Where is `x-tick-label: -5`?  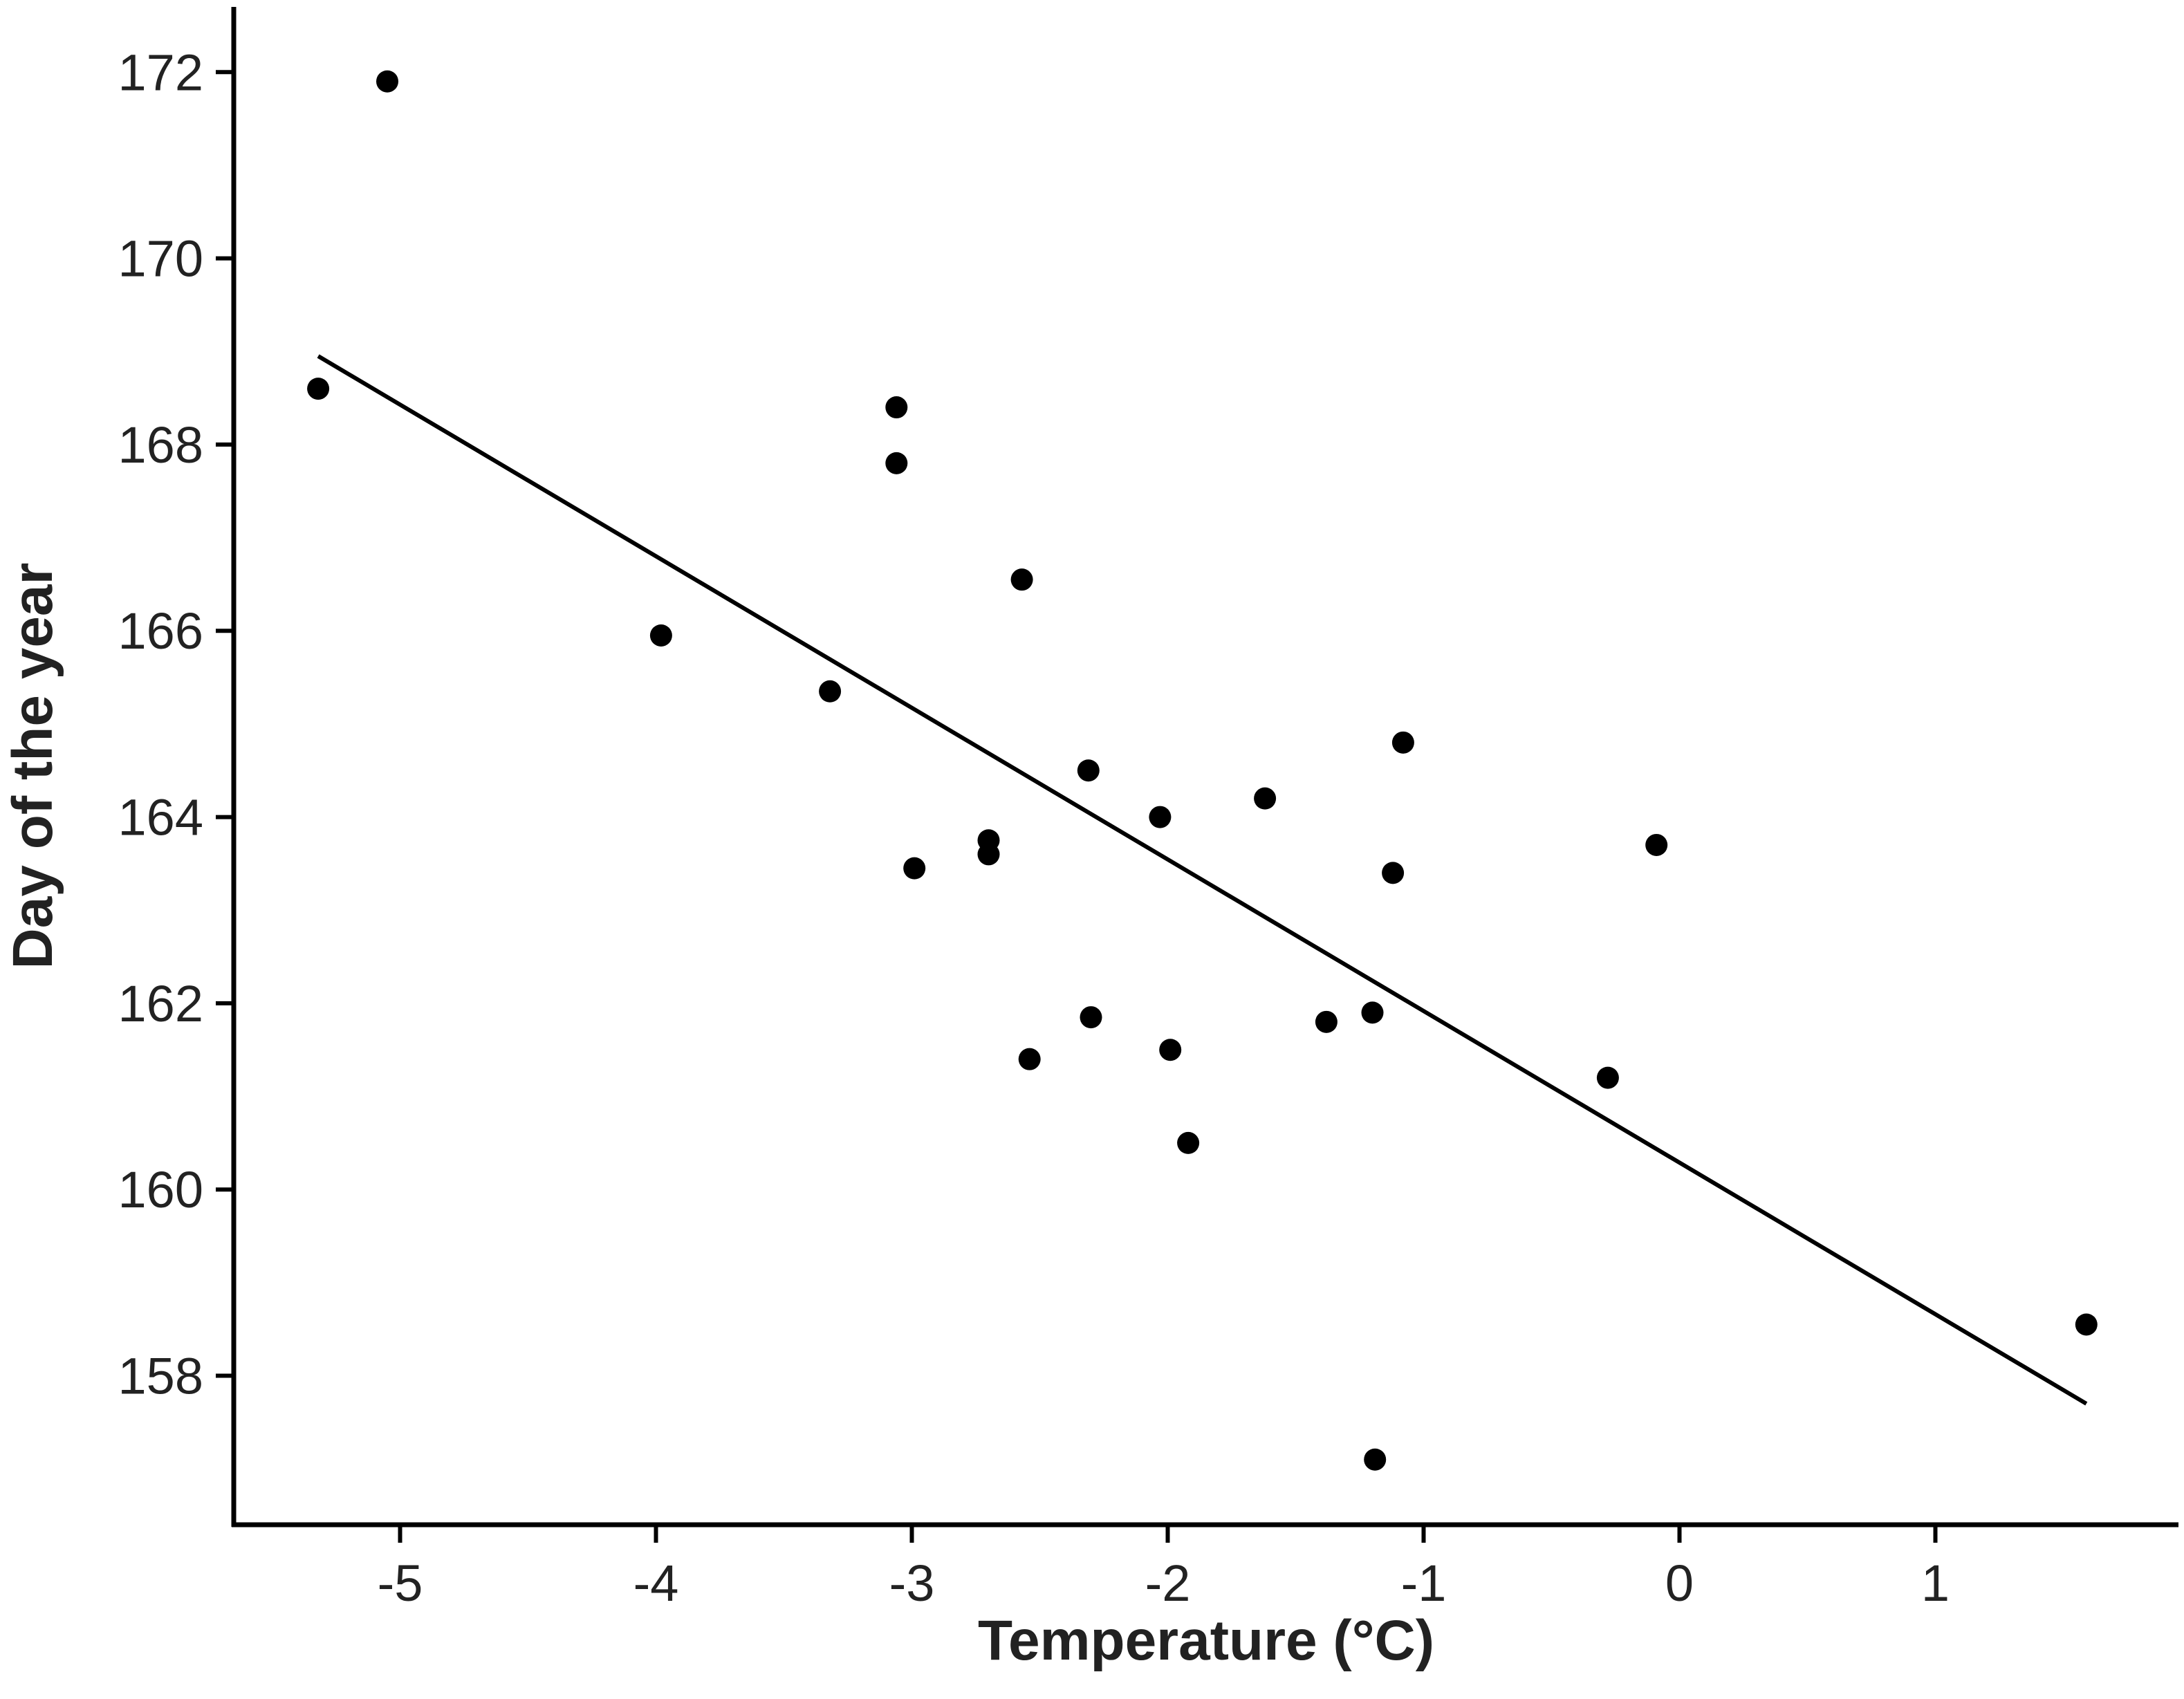 x-tick-label: -5 is located at coordinates (400, 1583).